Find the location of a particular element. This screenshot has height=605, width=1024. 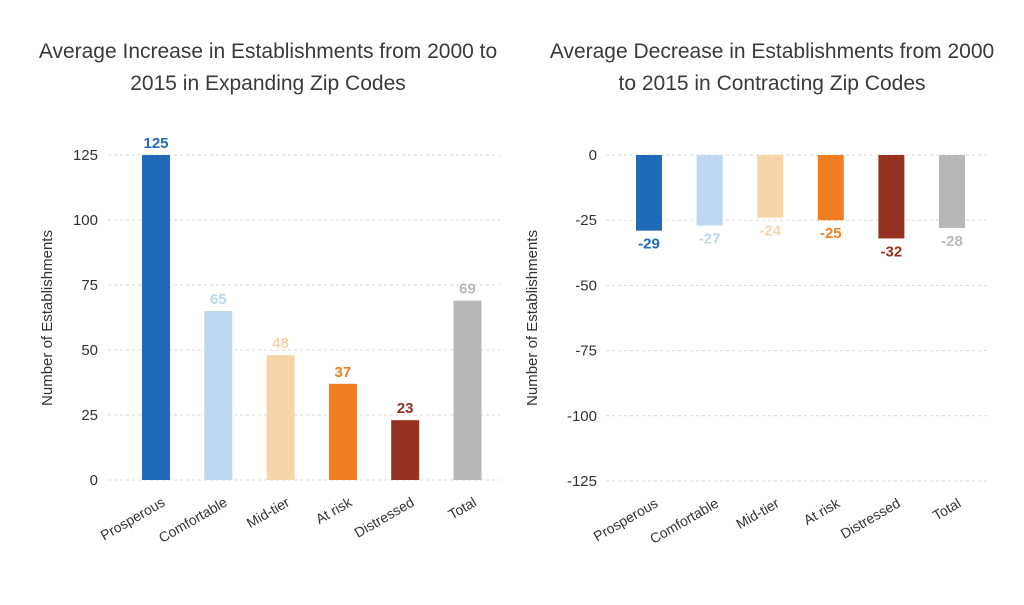

y-tick-label: 125 is located at coordinates (85, 155).